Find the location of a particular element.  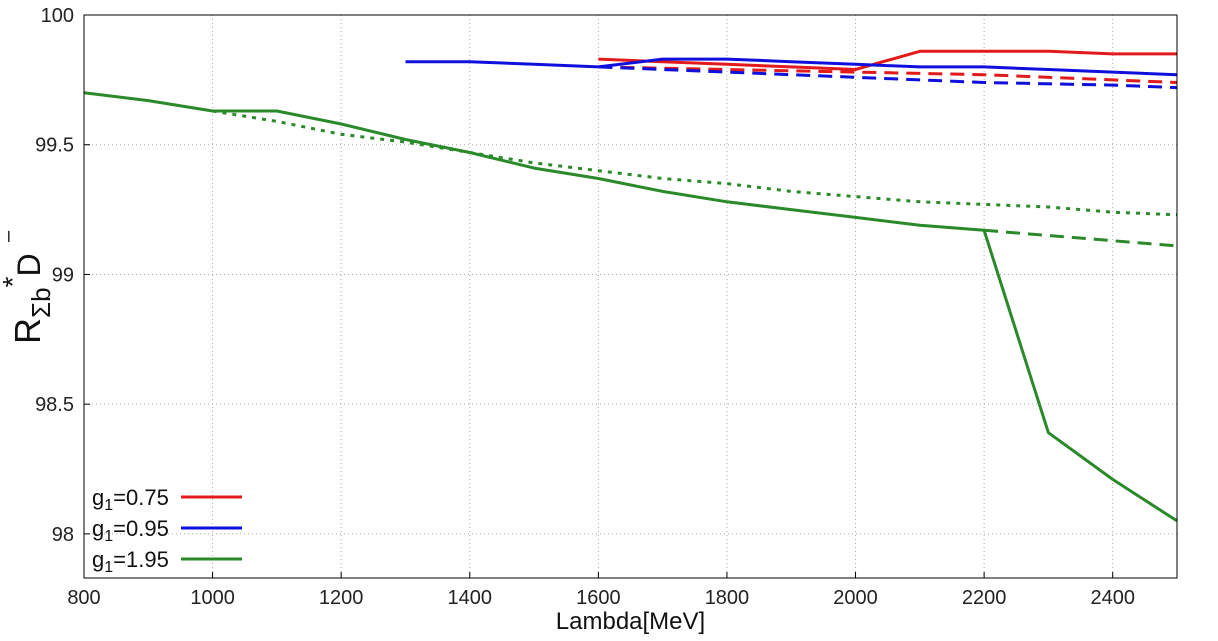

series-line-g1-0-95-dashed is located at coordinates (888, 77).